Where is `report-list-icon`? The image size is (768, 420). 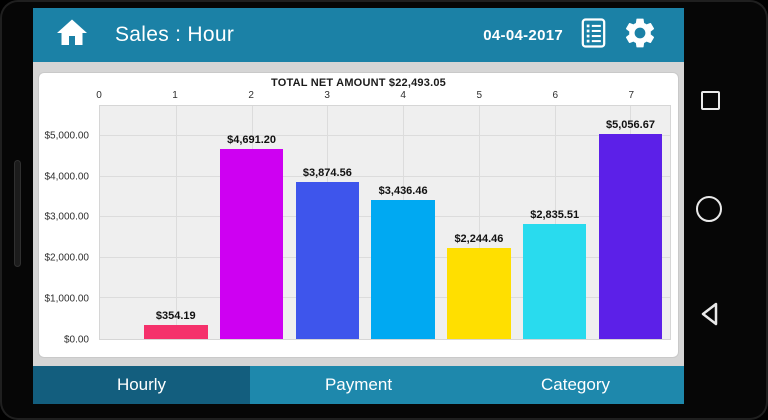
report-list-icon is located at coordinates (593, 35).